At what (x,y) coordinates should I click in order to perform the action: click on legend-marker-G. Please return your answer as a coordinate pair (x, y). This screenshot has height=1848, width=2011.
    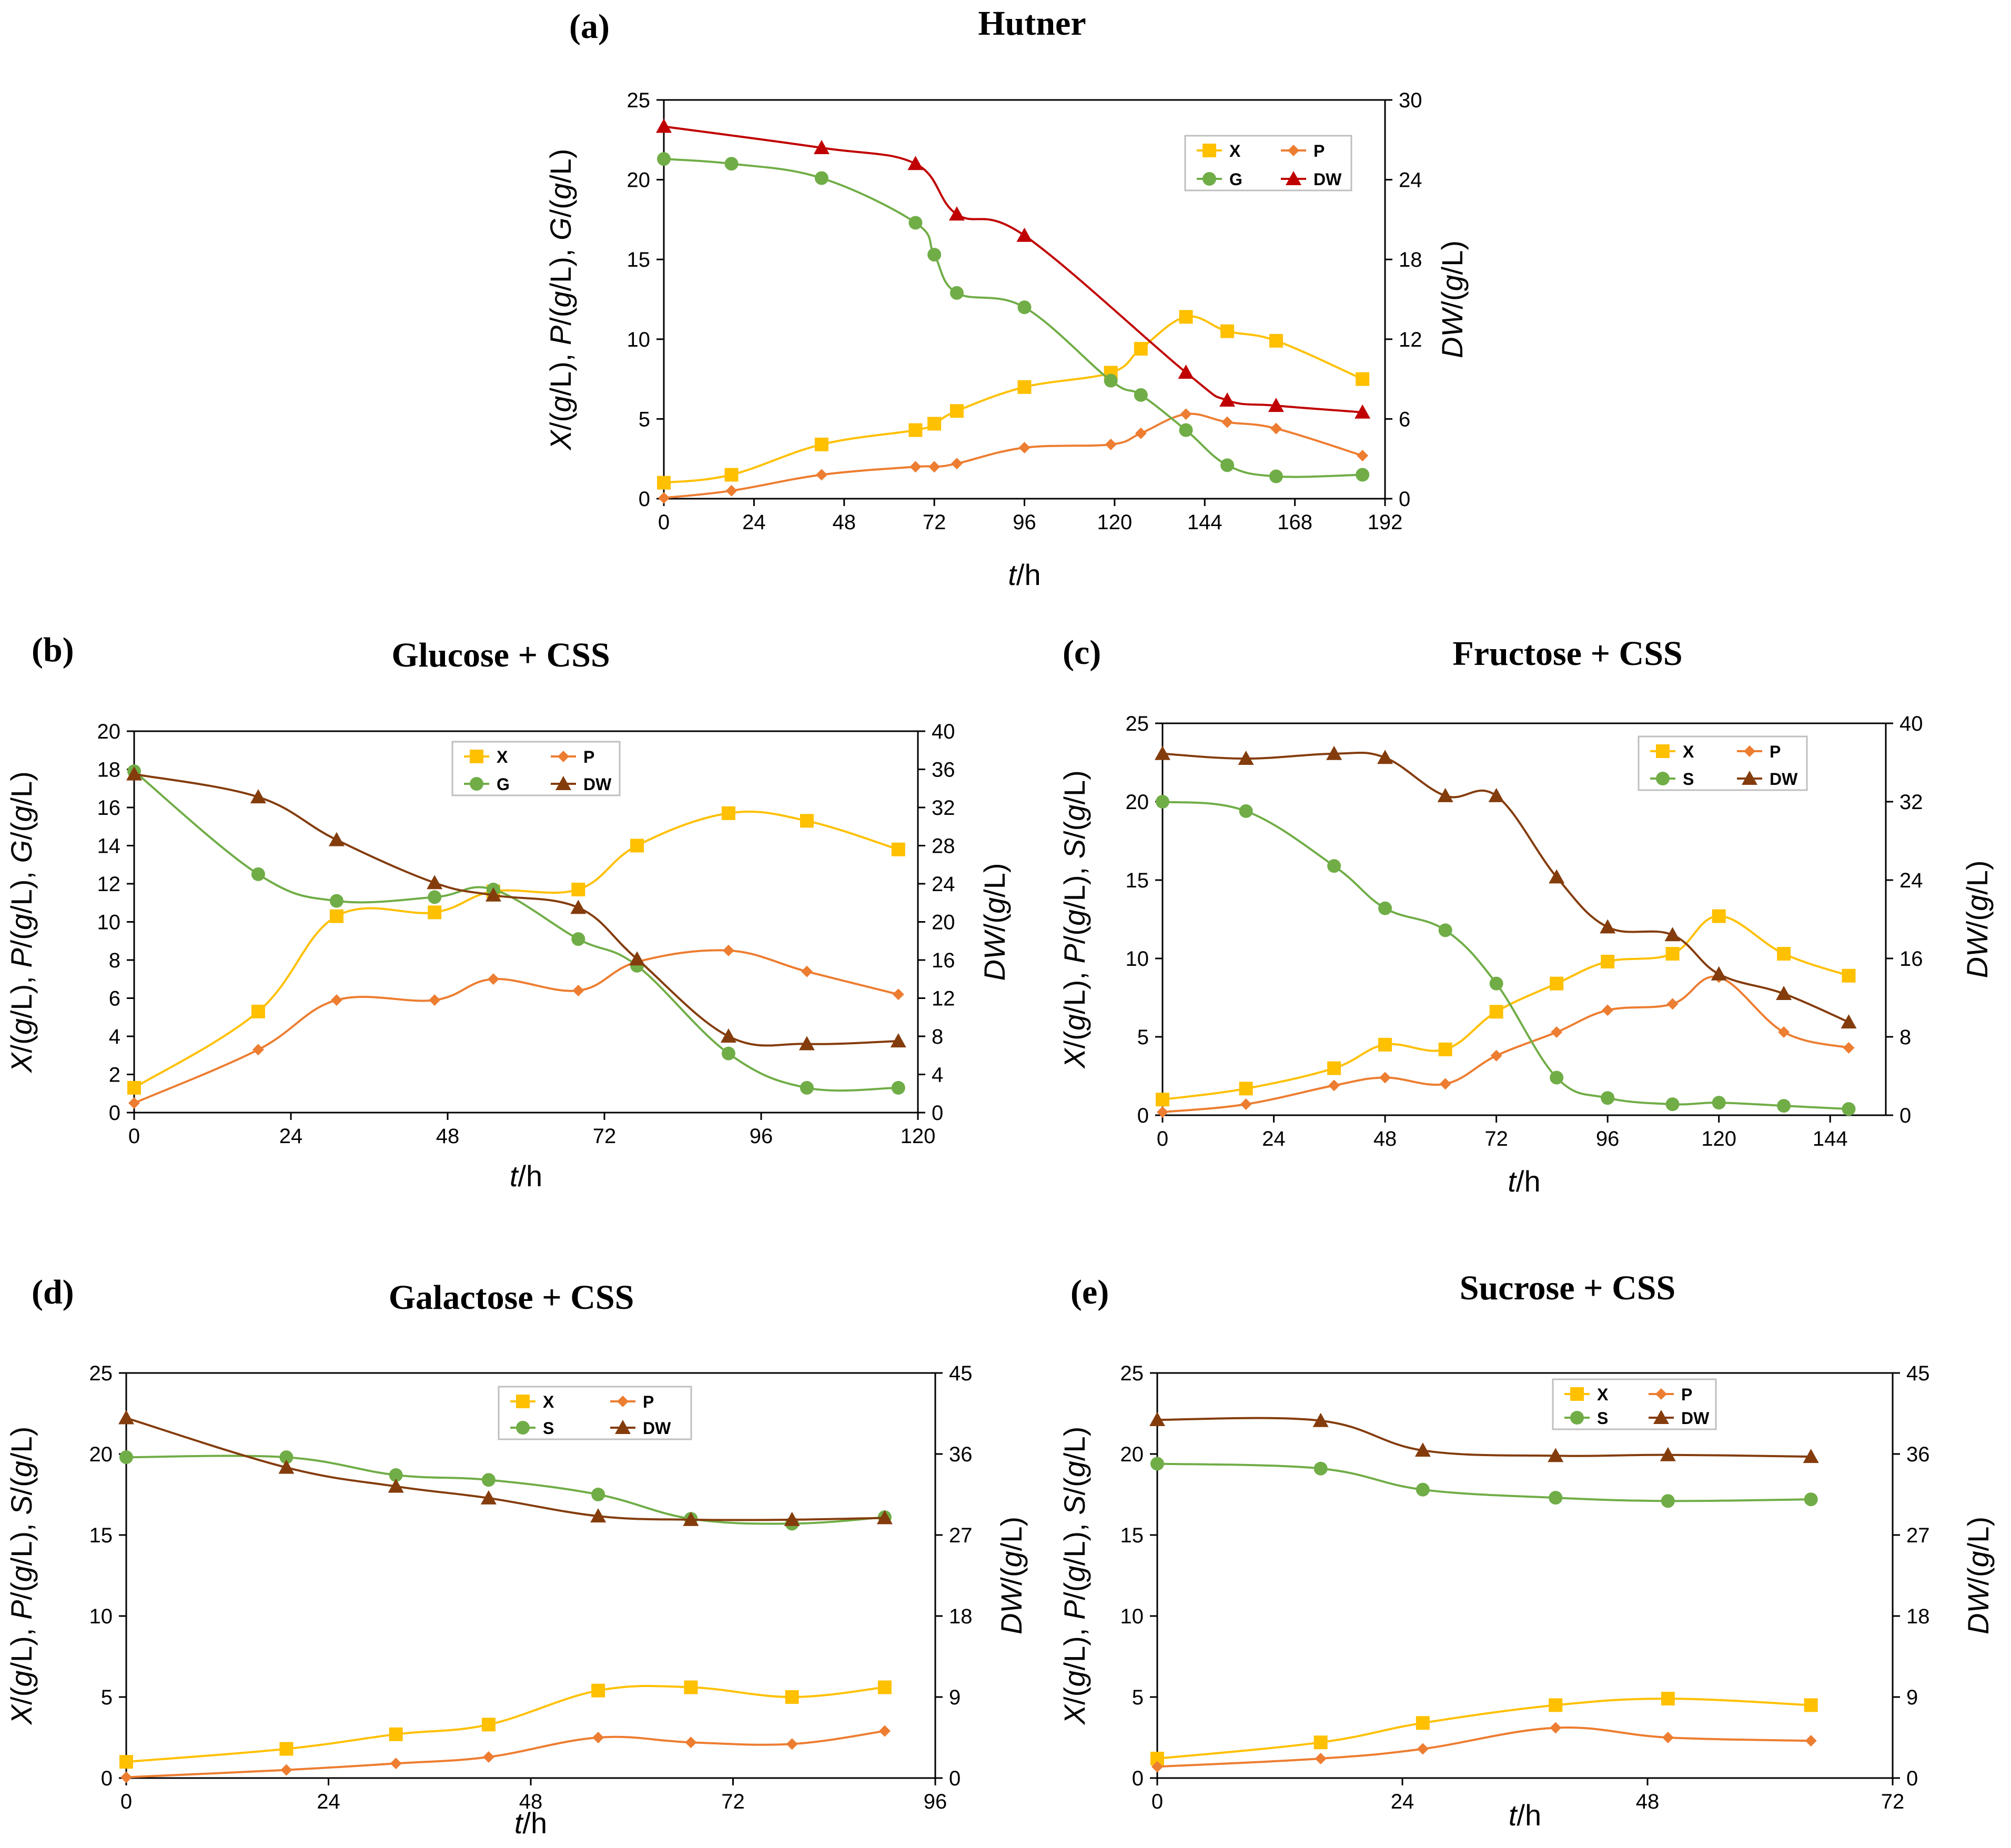
    Looking at the image, I should click on (1209, 179).